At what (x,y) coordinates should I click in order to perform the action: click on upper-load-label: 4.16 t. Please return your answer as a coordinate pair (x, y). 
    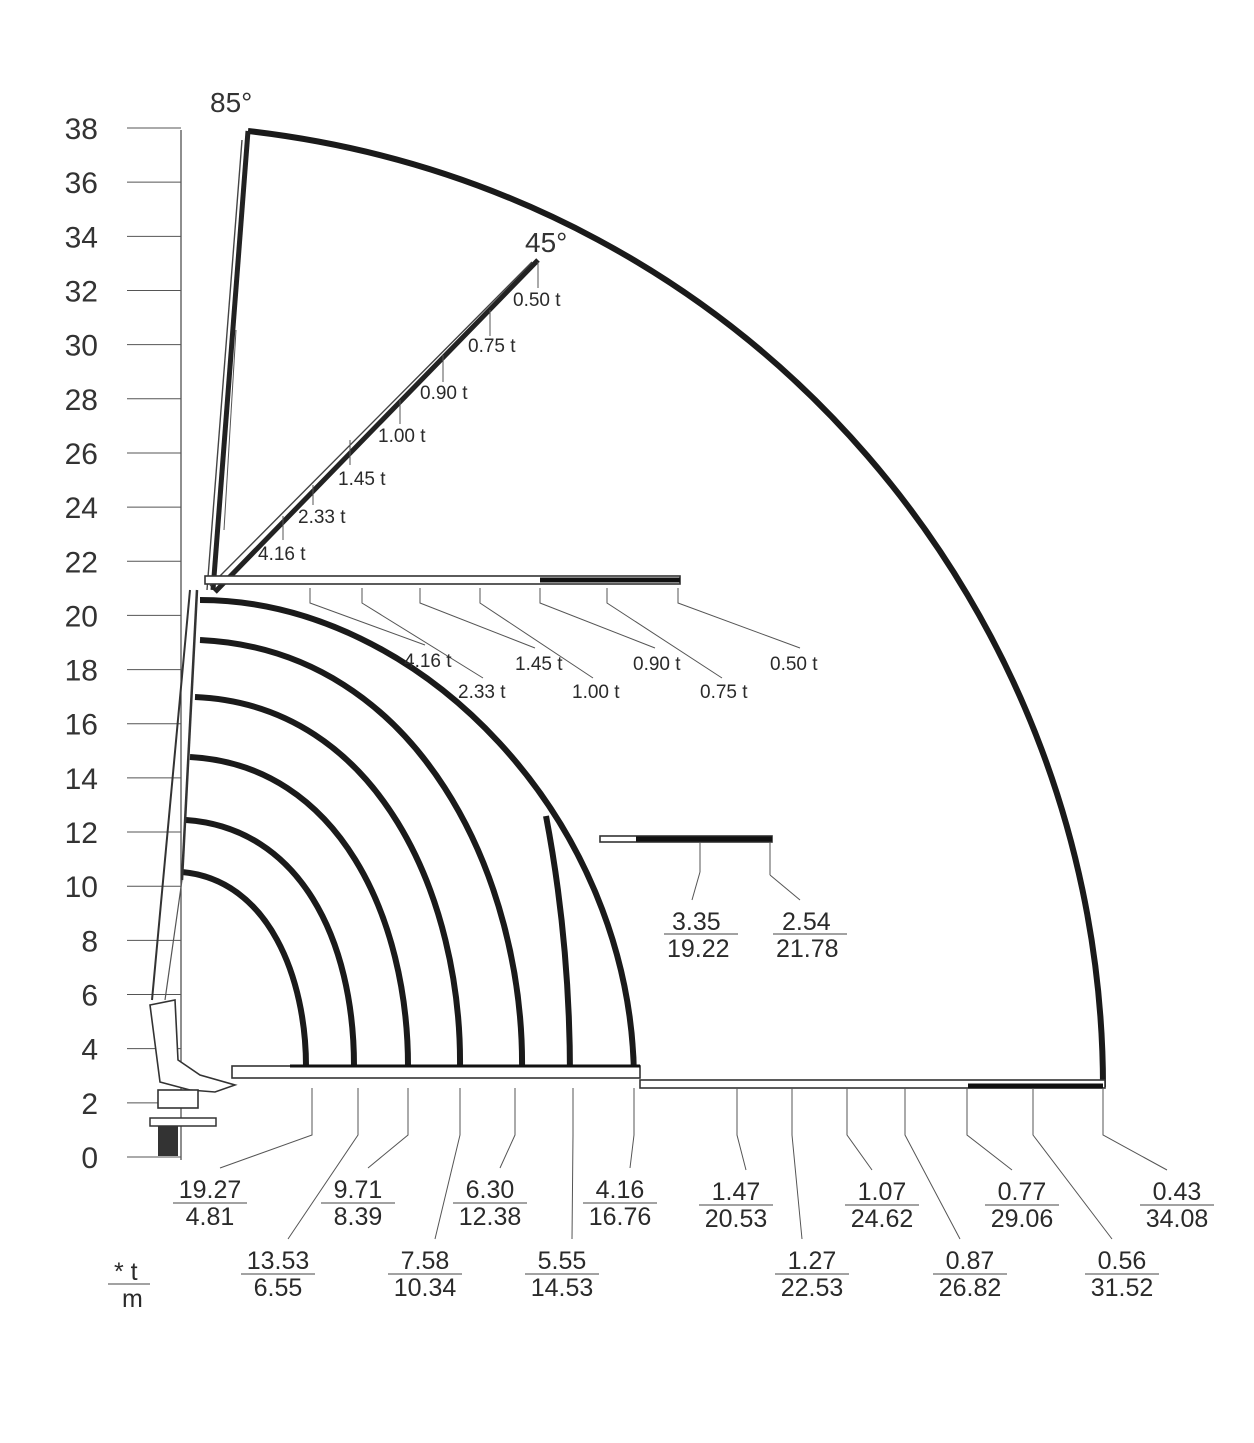
    Looking at the image, I should click on (428, 661).